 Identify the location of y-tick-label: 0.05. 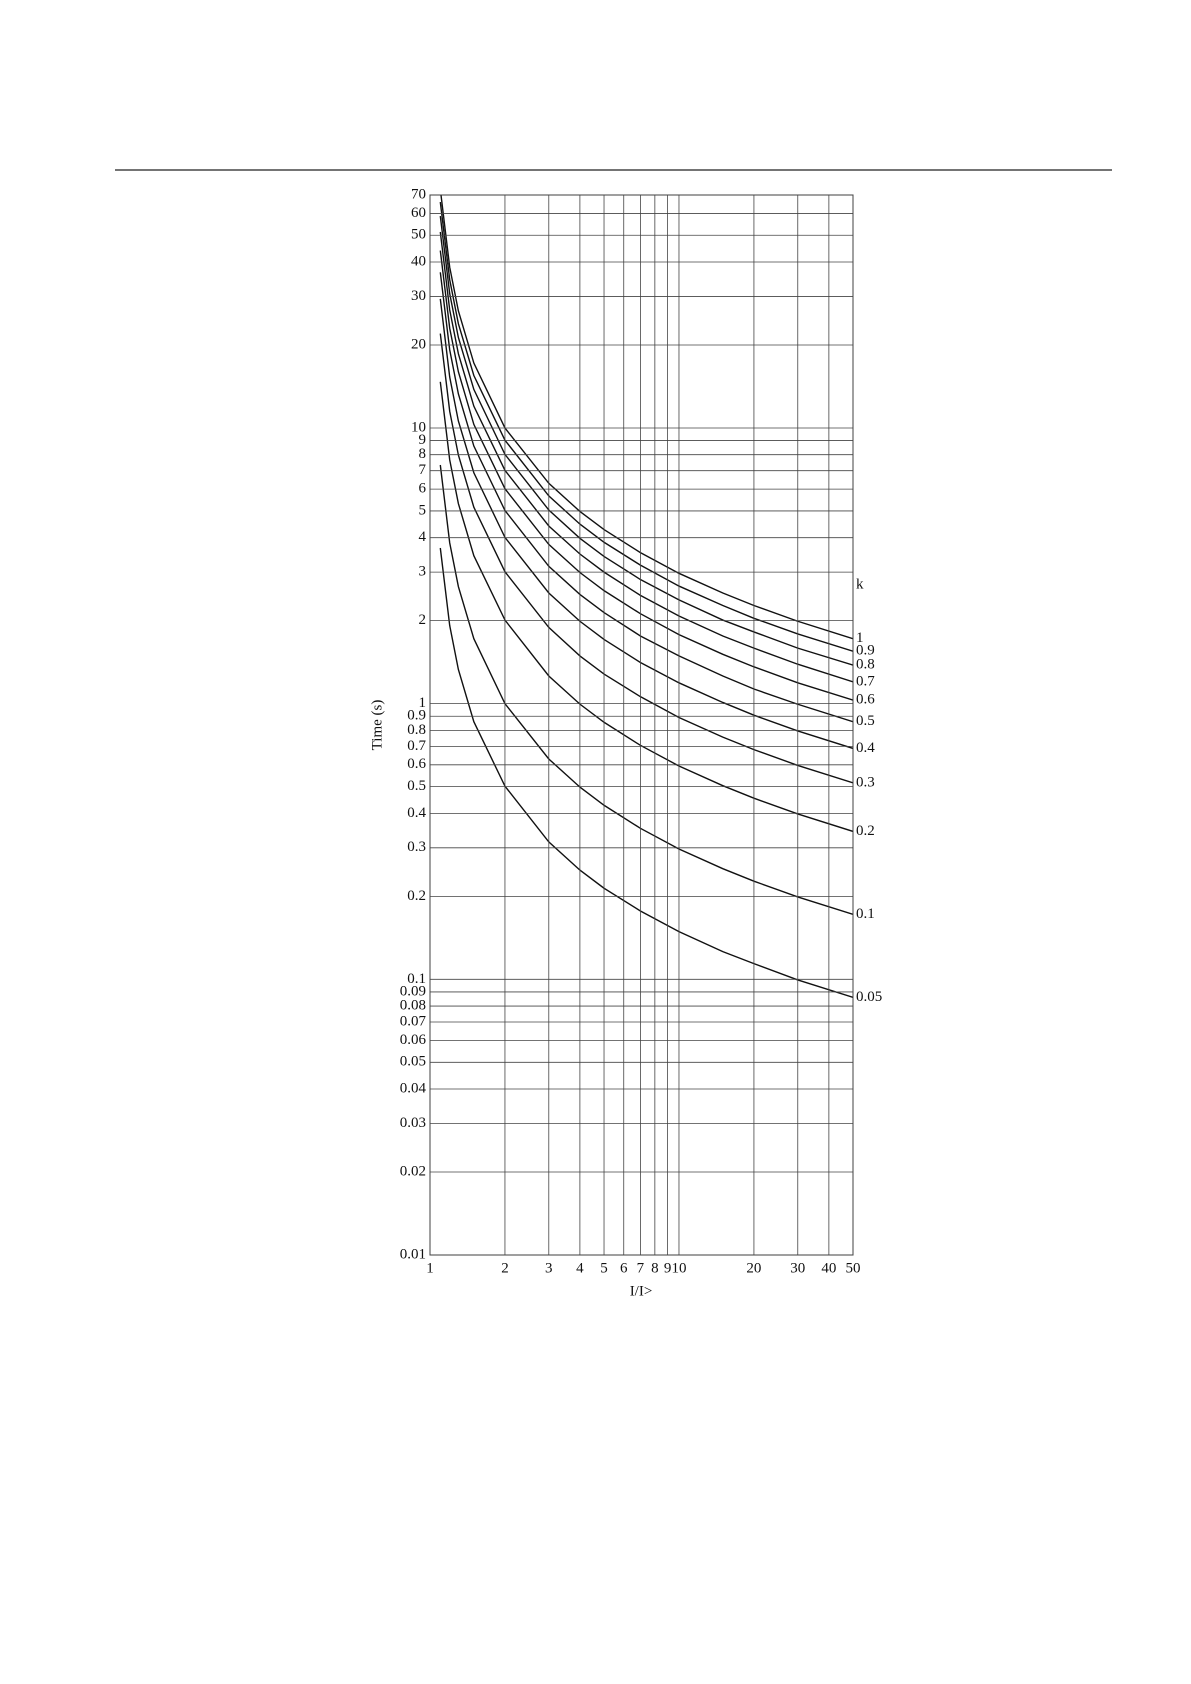
(413, 1062).